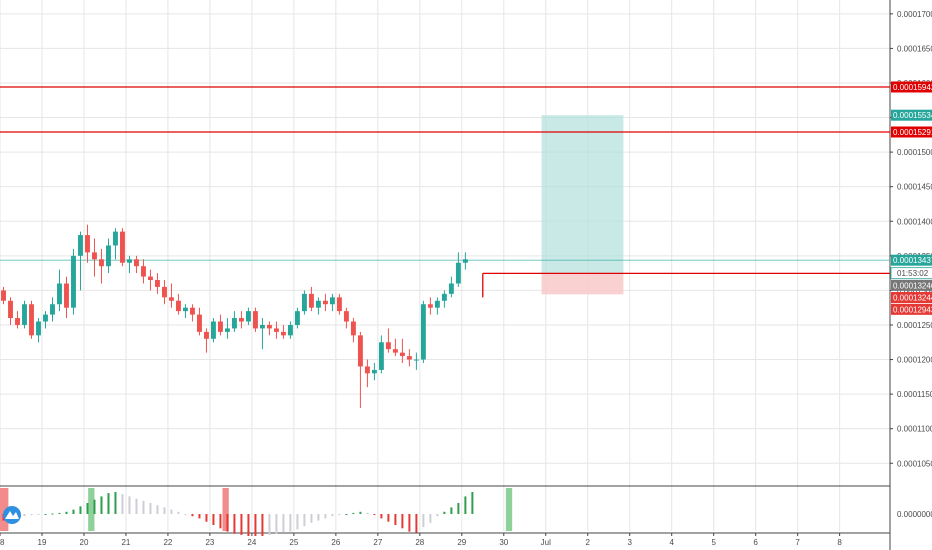 This screenshot has width=932, height=550. I want to click on position-zones, so click(582, 205).